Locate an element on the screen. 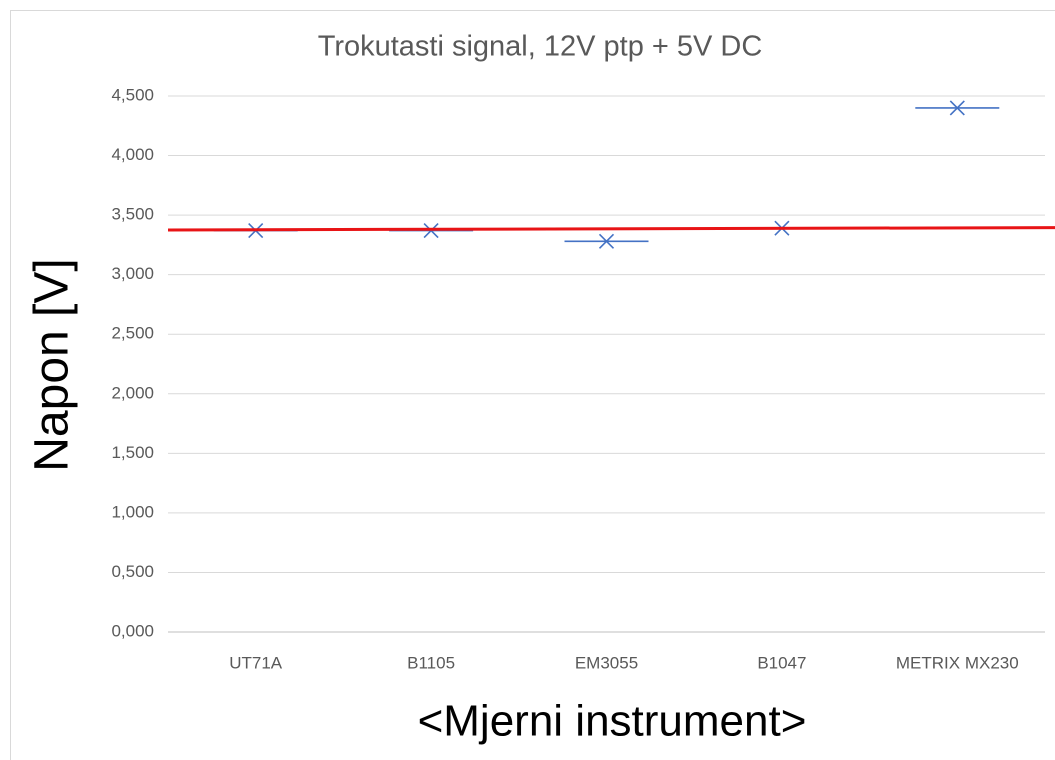  trend-line is located at coordinates (611, 229).